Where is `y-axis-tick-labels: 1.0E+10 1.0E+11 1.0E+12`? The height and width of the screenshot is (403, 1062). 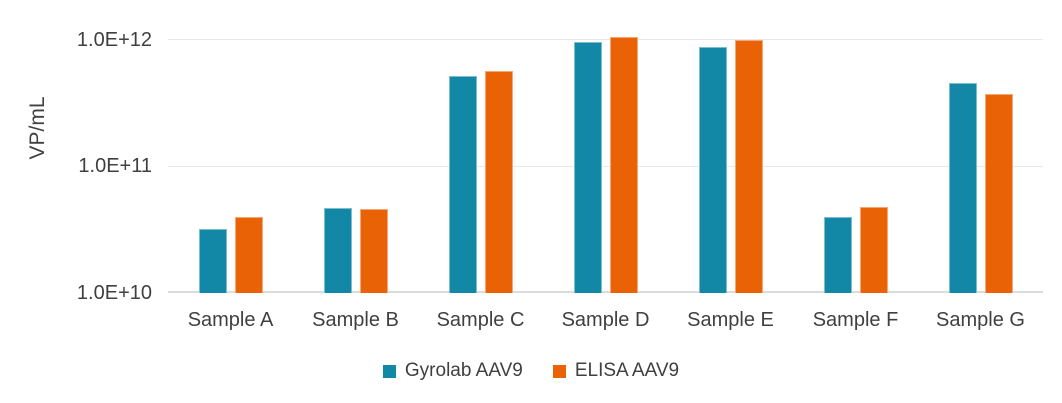 y-axis-tick-labels: 1.0E+10 1.0E+11 1.0E+12 is located at coordinates (76, 201).